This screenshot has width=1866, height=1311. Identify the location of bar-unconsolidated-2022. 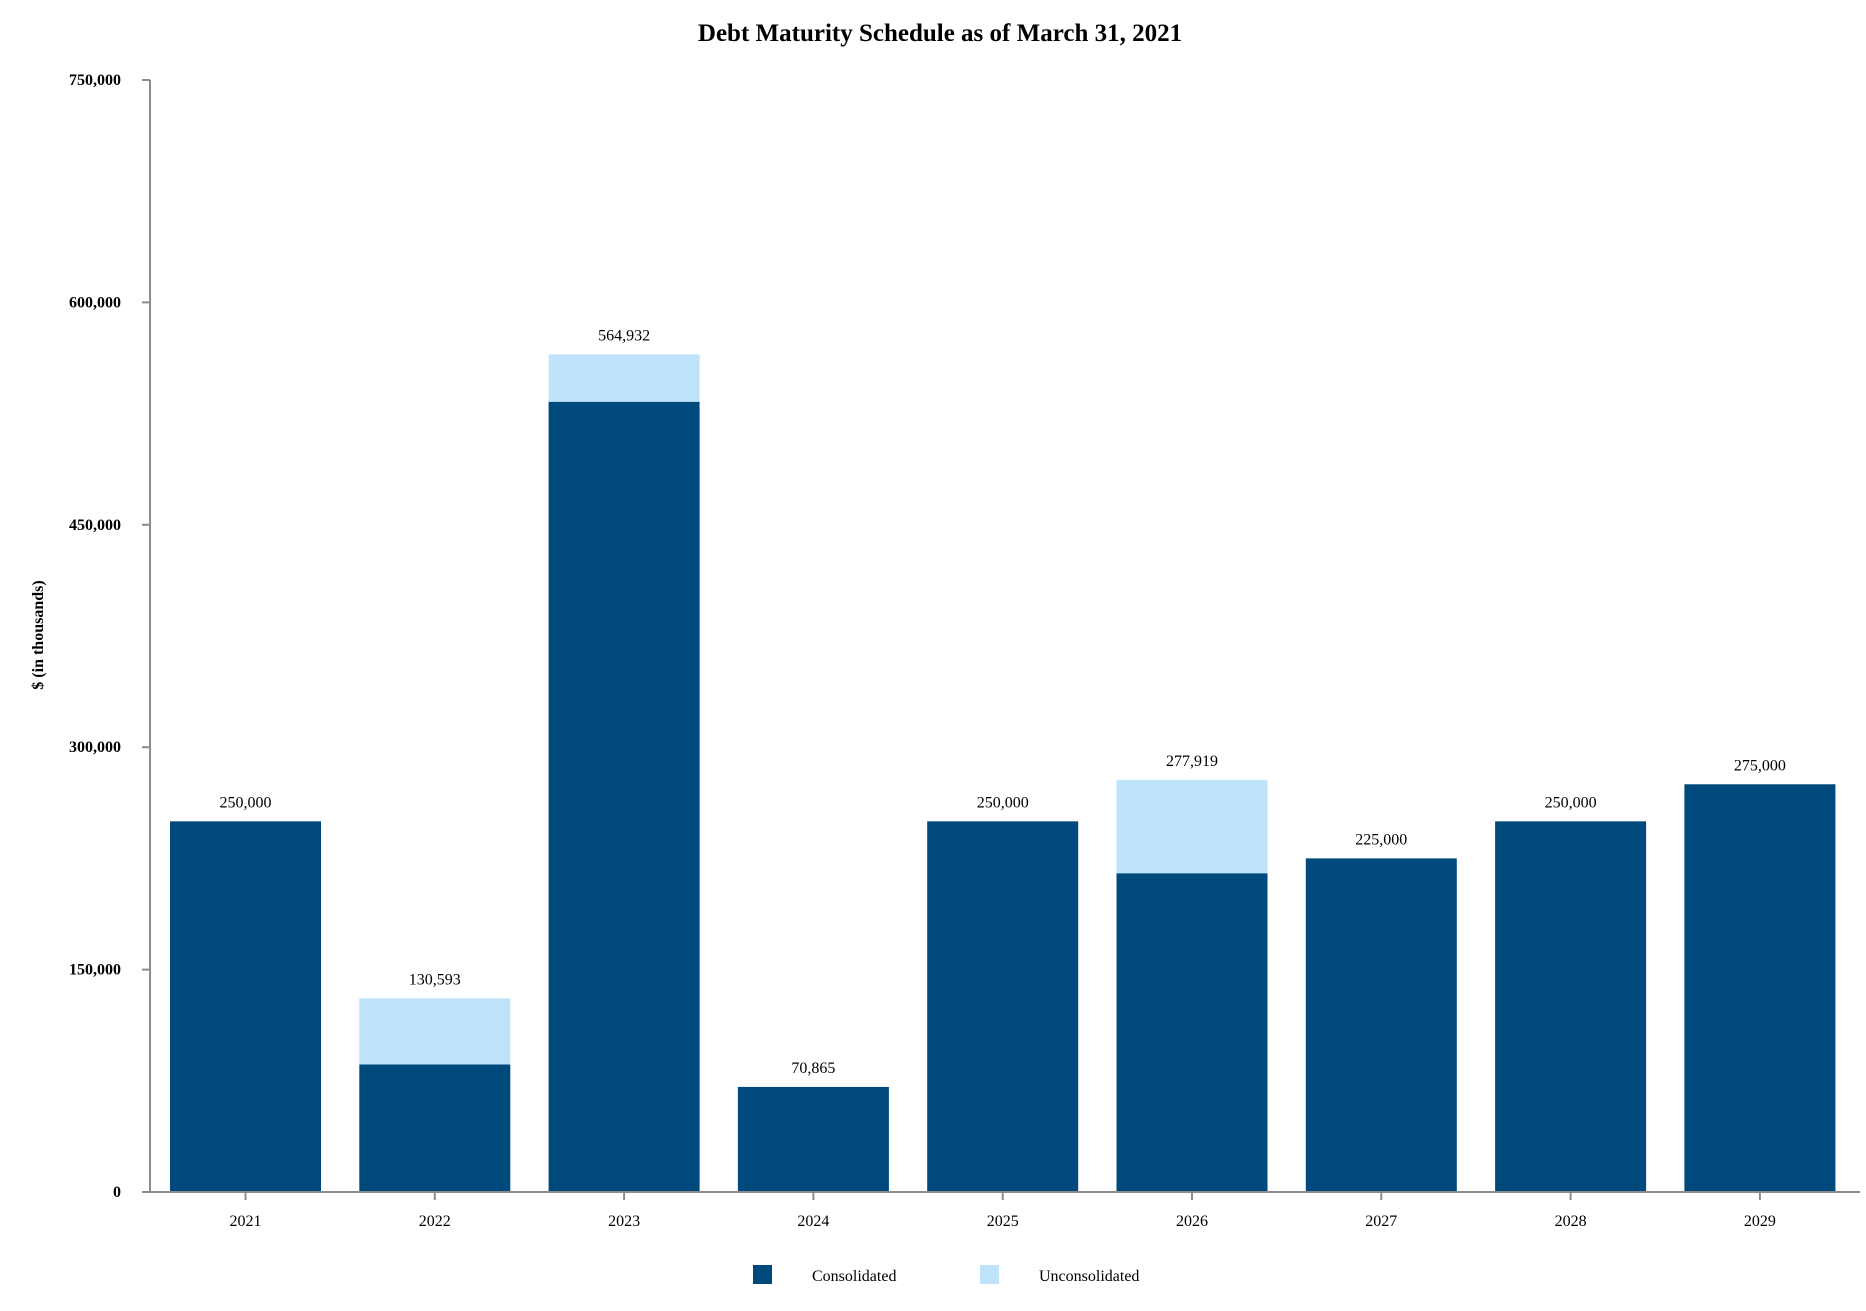
(435, 1031).